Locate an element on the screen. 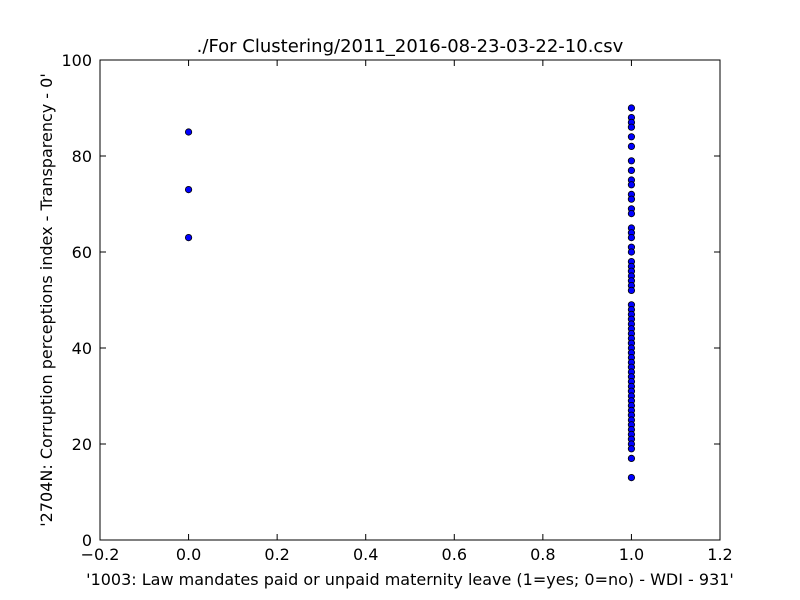  y-tick-label: 100 is located at coordinates (76, 60).